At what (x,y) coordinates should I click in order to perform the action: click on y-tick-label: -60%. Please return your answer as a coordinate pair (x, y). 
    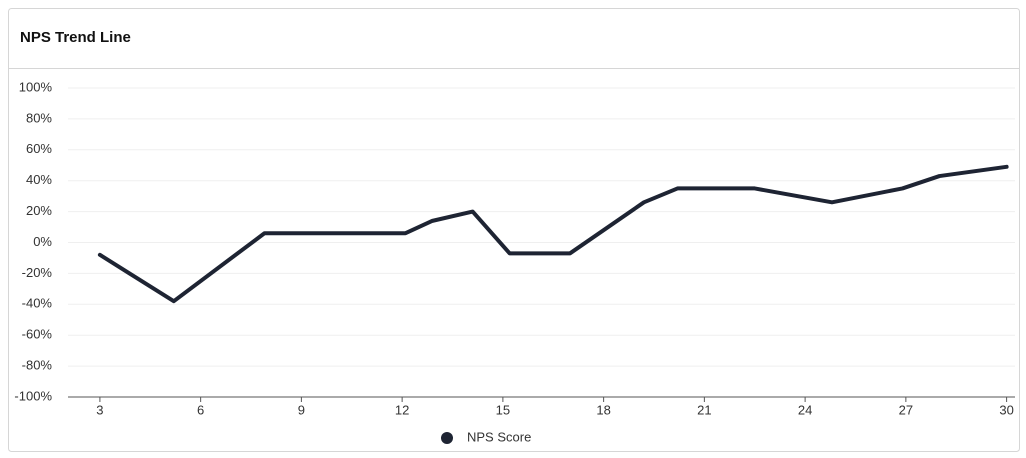
    Looking at the image, I should click on (37, 334).